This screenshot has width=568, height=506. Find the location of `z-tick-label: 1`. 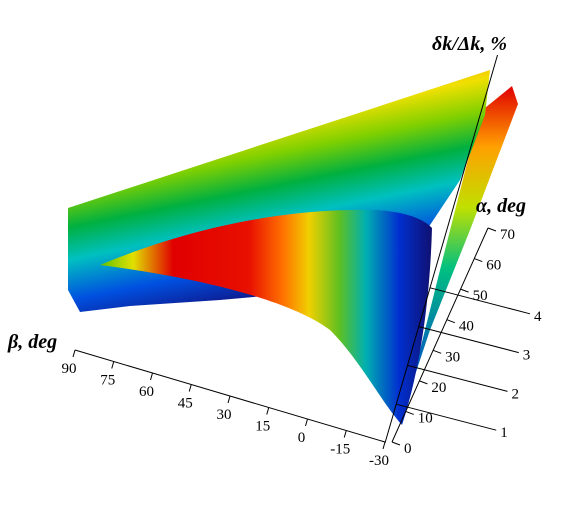

z-tick-label: 1 is located at coordinates (504, 433).